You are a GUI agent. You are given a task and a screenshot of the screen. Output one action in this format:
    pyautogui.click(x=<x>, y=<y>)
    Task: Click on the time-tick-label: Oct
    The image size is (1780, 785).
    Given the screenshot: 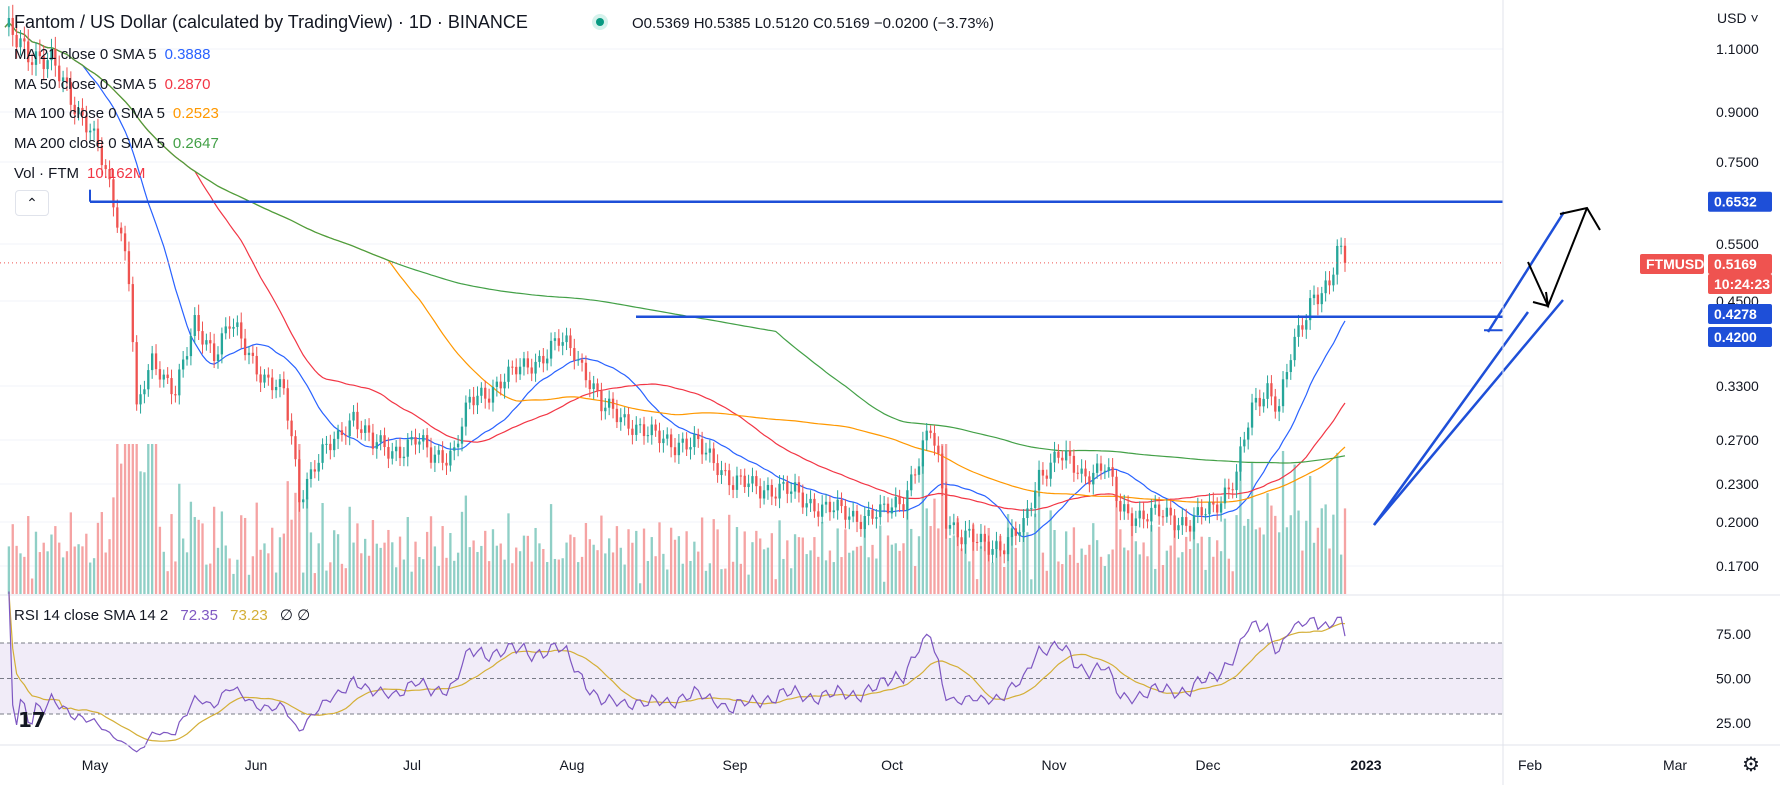 What is the action you would take?
    pyautogui.click(x=892, y=765)
    